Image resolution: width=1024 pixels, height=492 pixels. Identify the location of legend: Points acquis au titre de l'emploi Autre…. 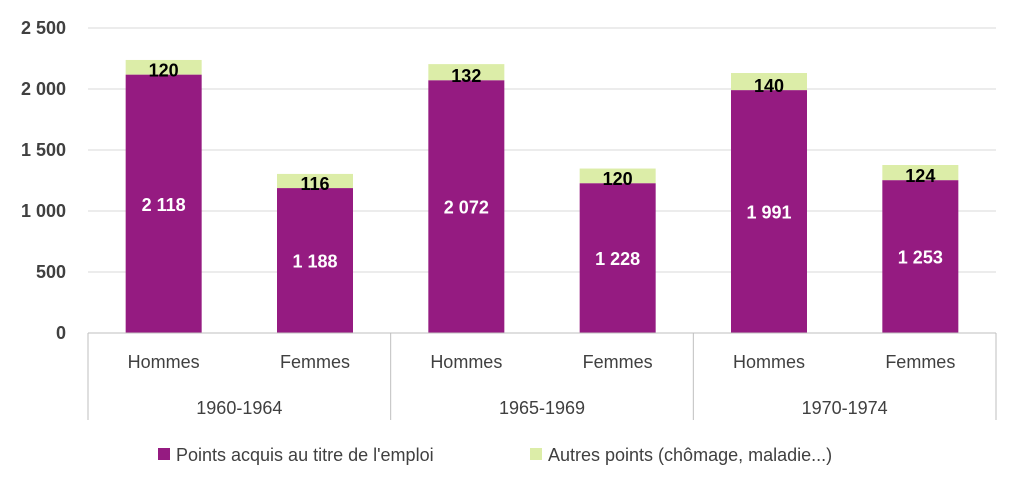
(495, 455).